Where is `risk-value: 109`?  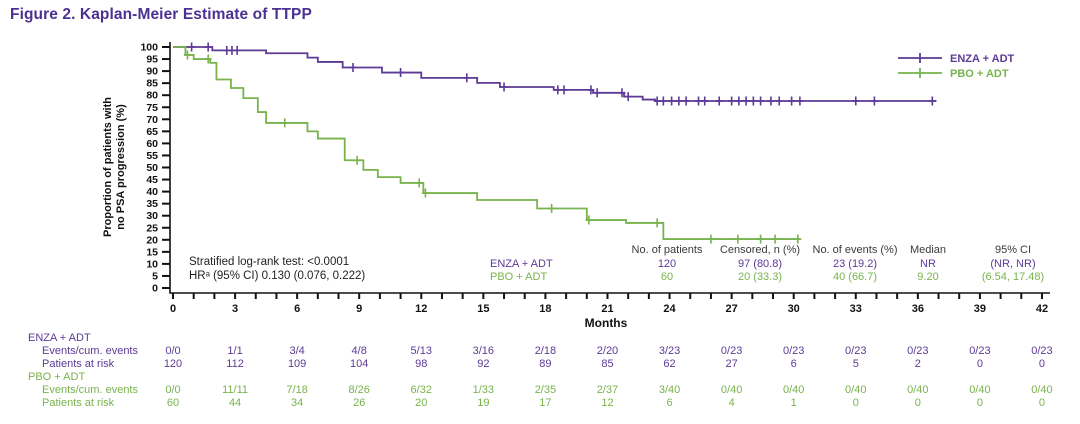
risk-value: 109 is located at coordinates (297, 364).